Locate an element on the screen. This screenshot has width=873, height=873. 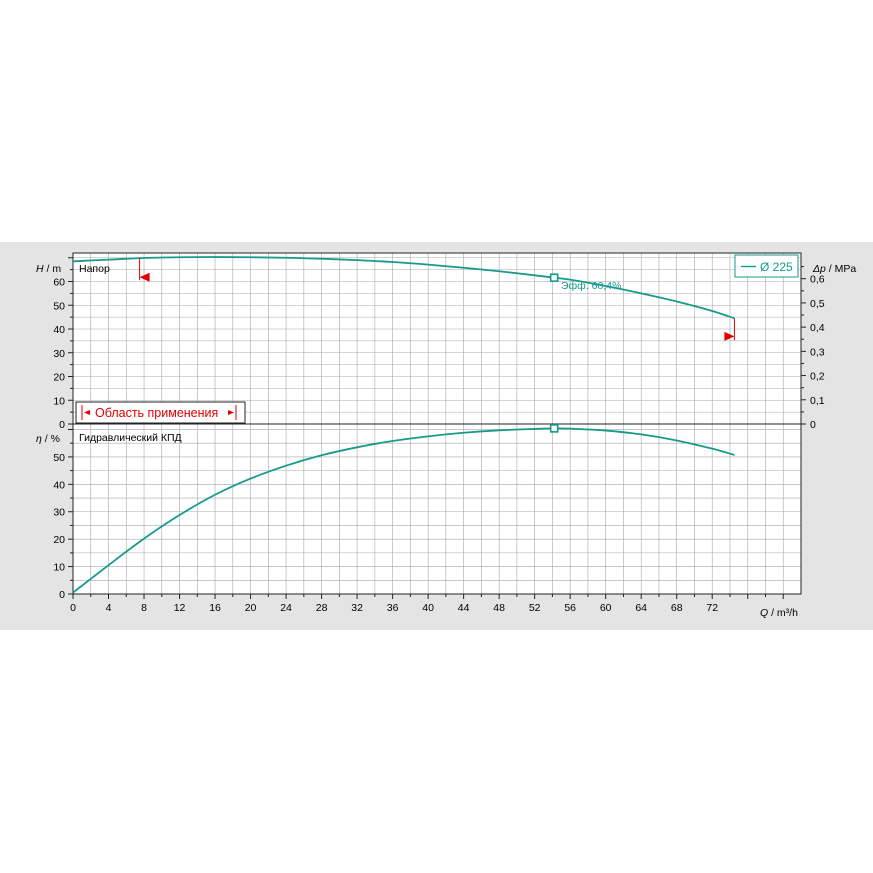
pressure-tick-label: 0,3 is located at coordinates (817, 352).